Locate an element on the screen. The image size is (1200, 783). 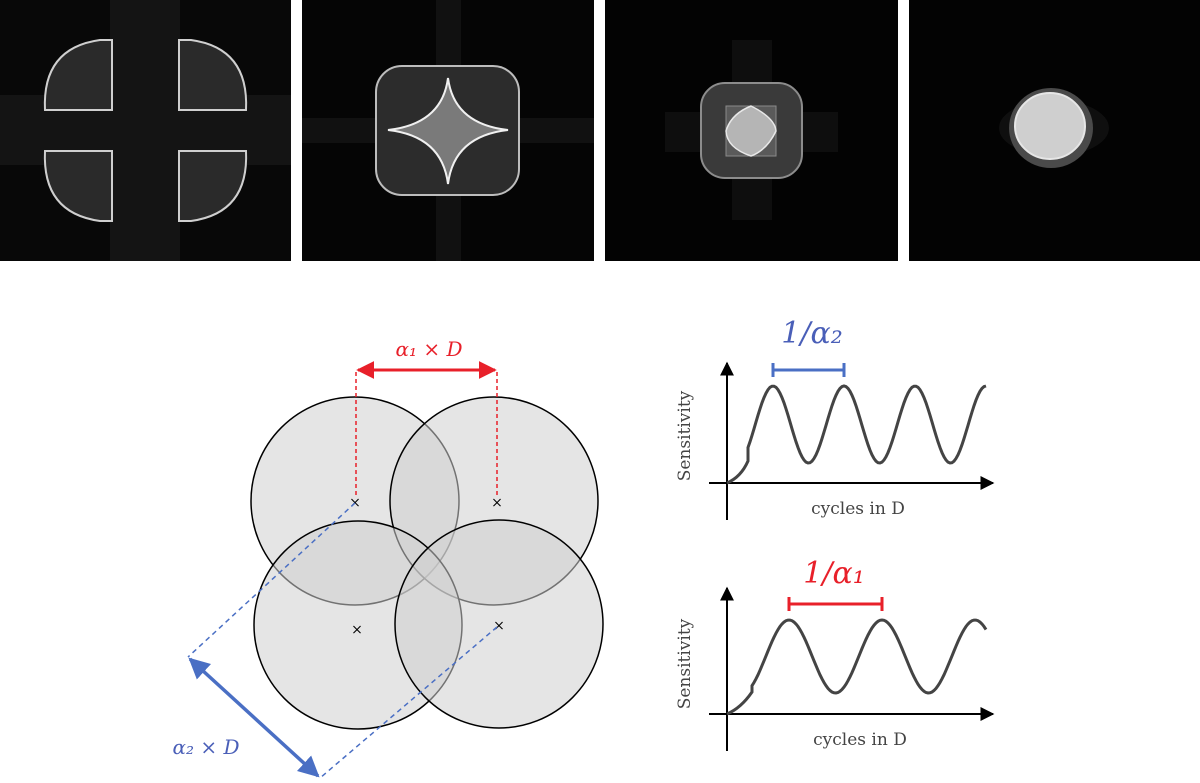
plot-bottom-ylabel: Sensitivity is located at coordinates (685, 663).